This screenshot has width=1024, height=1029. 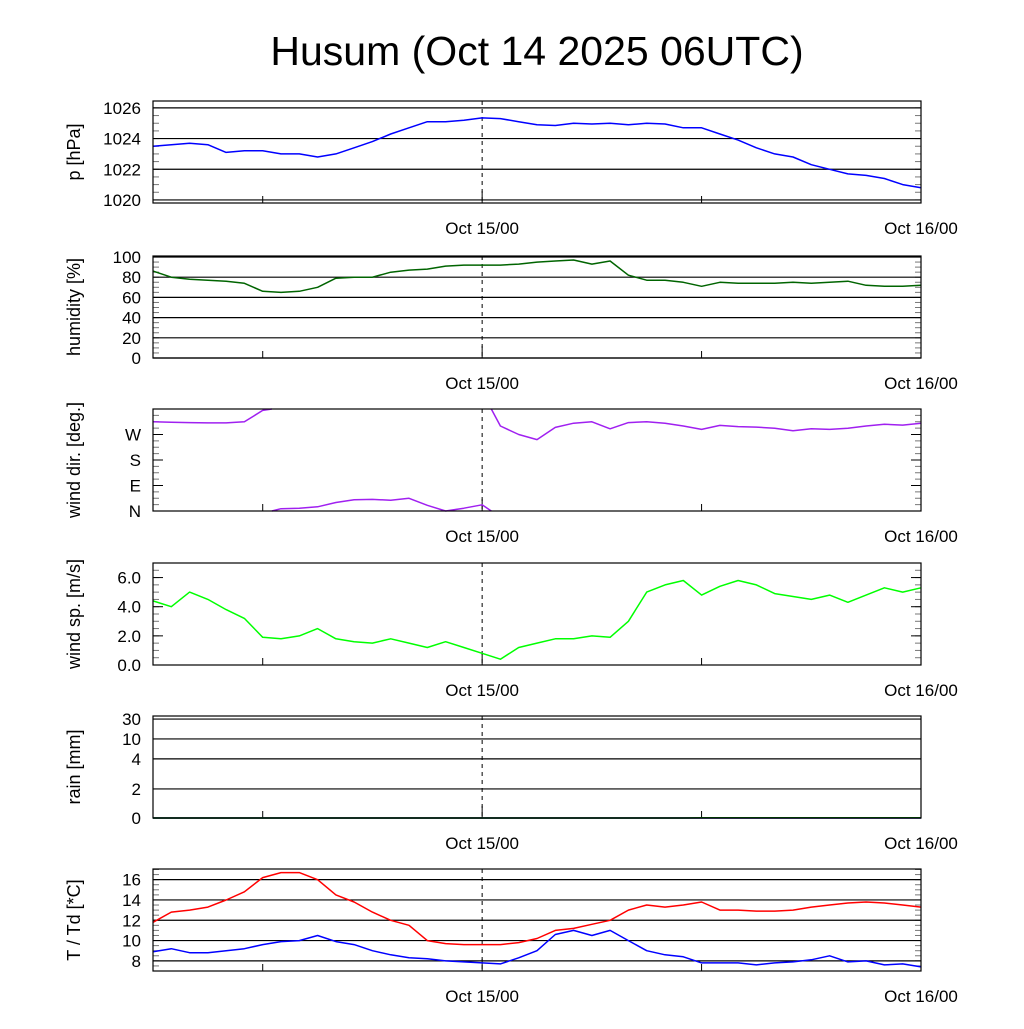 What do you see at coordinates (122, 169) in the screenshot?
I see `y-tick-label: 1022` at bounding box center [122, 169].